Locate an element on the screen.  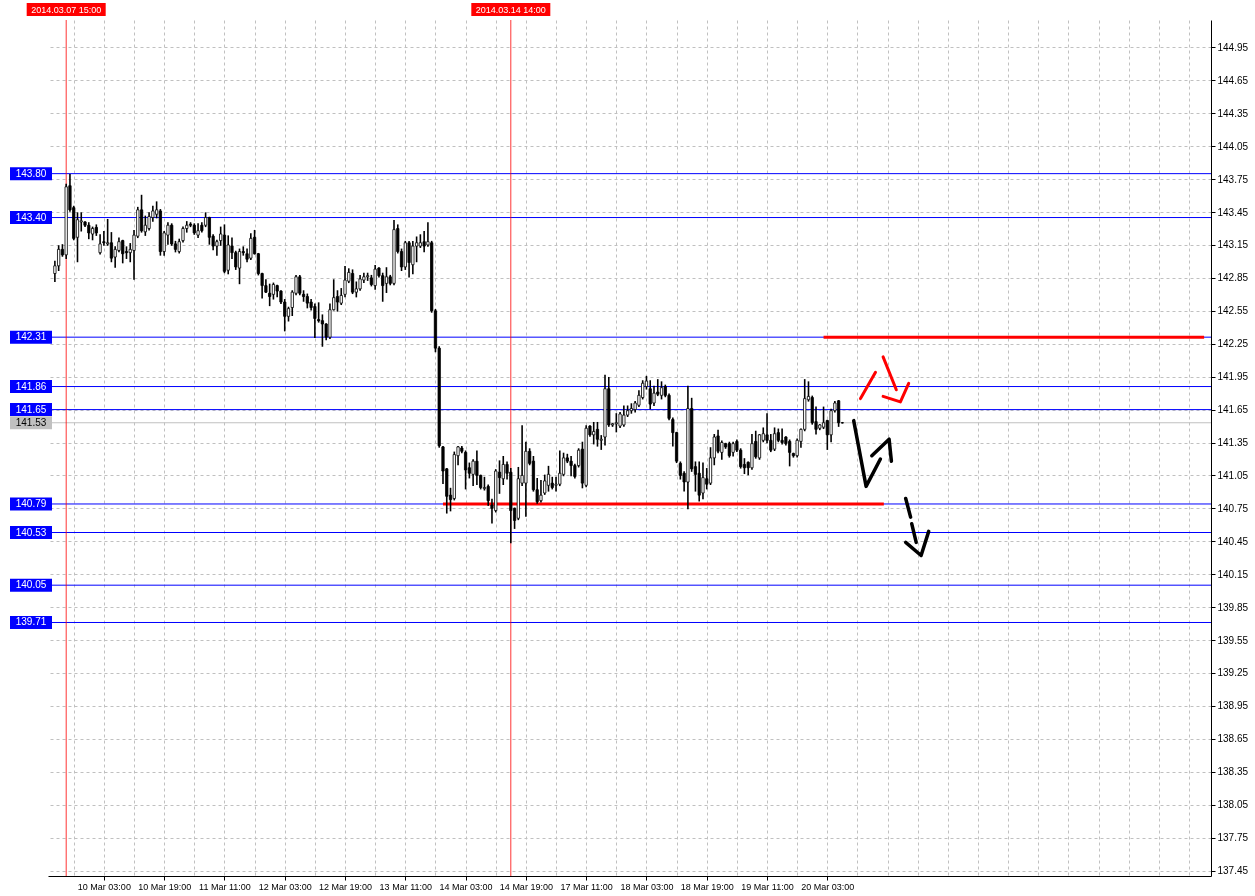
y-tick-label: 137.45 is located at coordinates (1233, 871).